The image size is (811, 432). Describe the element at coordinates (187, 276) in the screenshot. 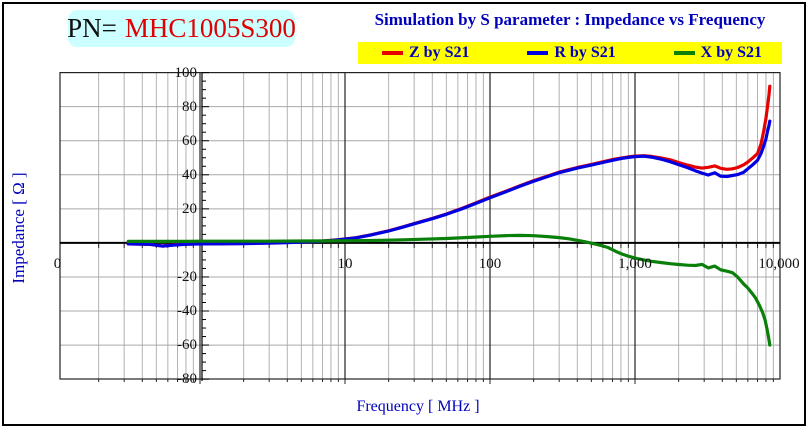

I see `y-tick-label: -20` at that location.